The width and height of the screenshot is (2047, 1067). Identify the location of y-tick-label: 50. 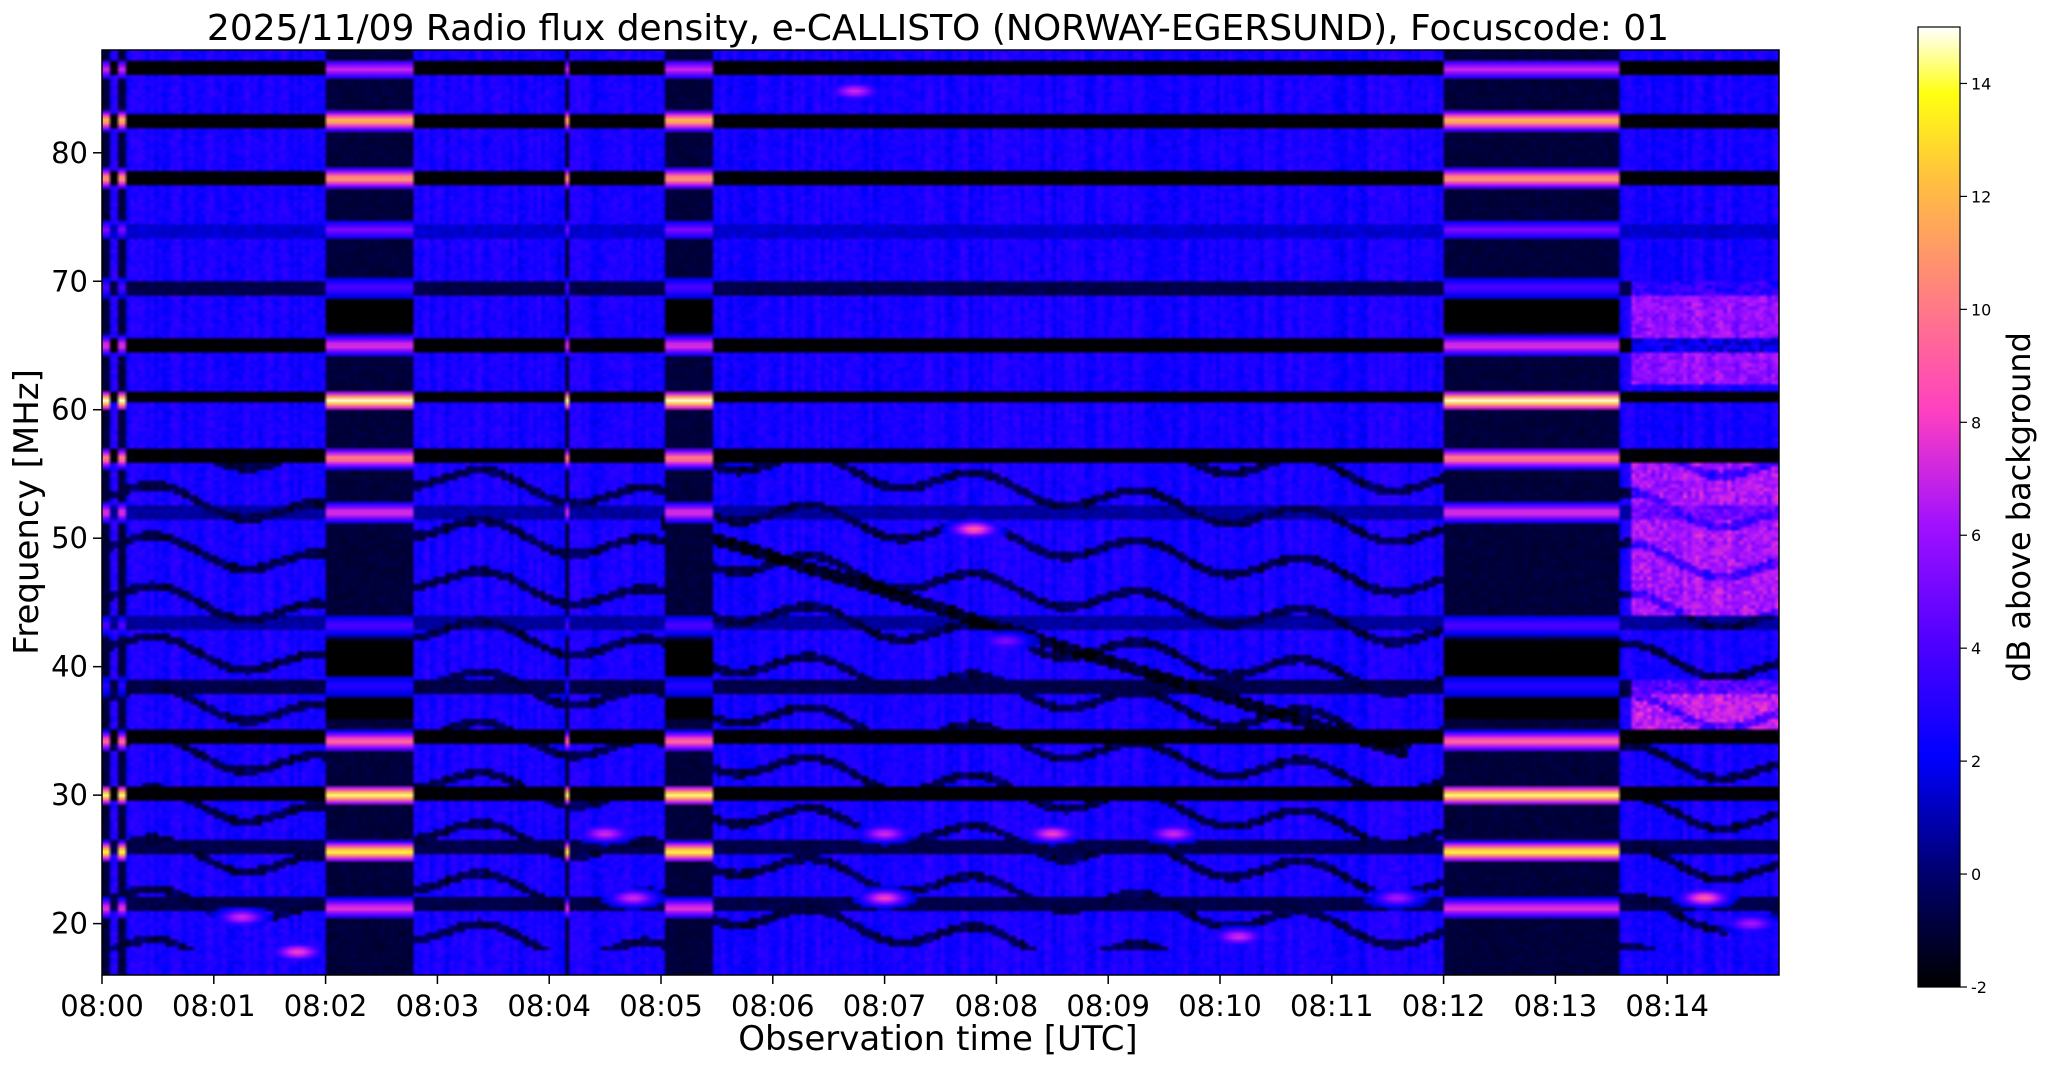
(69, 538).